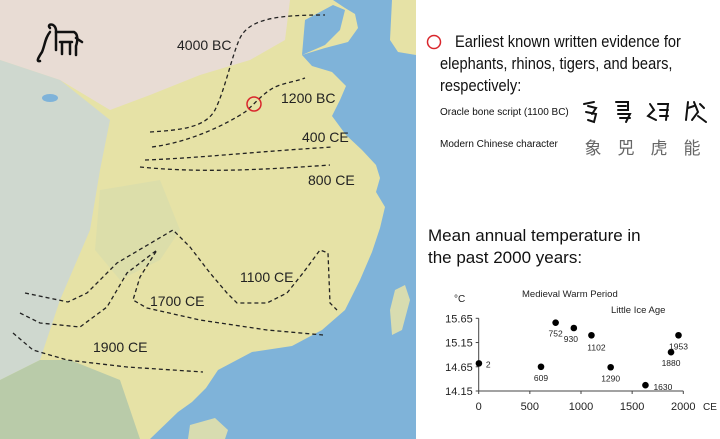  What do you see at coordinates (55, 220) in the screenshot?
I see `tibetan-highland` at bounding box center [55, 220].